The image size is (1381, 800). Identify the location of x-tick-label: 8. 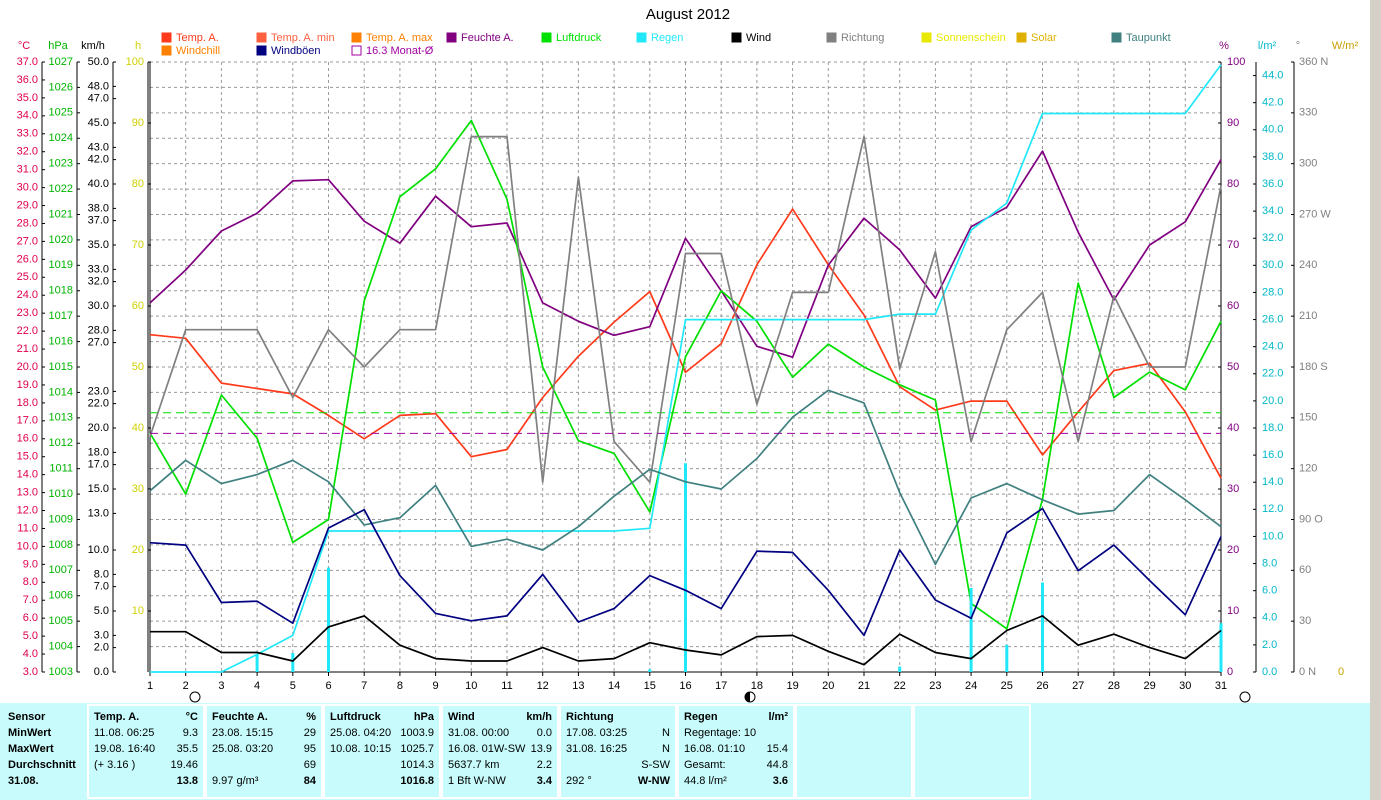
(400, 686).